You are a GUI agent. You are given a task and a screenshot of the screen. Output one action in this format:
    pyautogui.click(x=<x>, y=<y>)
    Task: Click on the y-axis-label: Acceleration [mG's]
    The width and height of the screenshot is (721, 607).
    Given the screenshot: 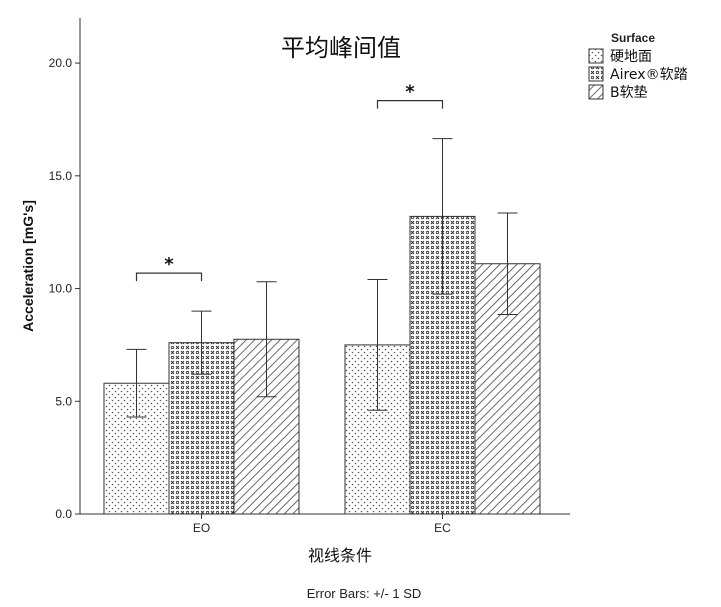 What is the action you would take?
    pyautogui.click(x=28, y=266)
    